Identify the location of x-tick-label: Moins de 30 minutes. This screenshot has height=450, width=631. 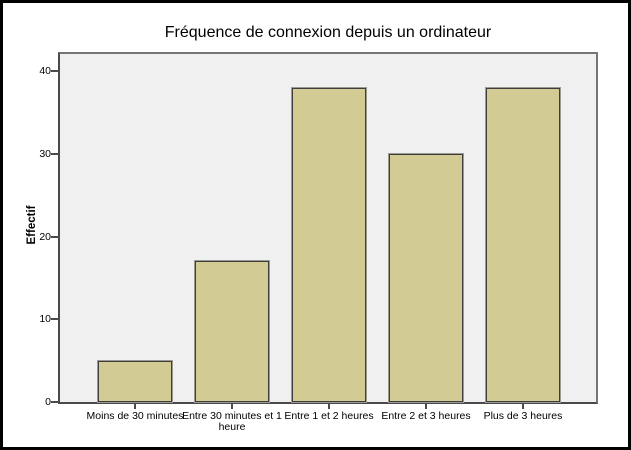
(135, 416).